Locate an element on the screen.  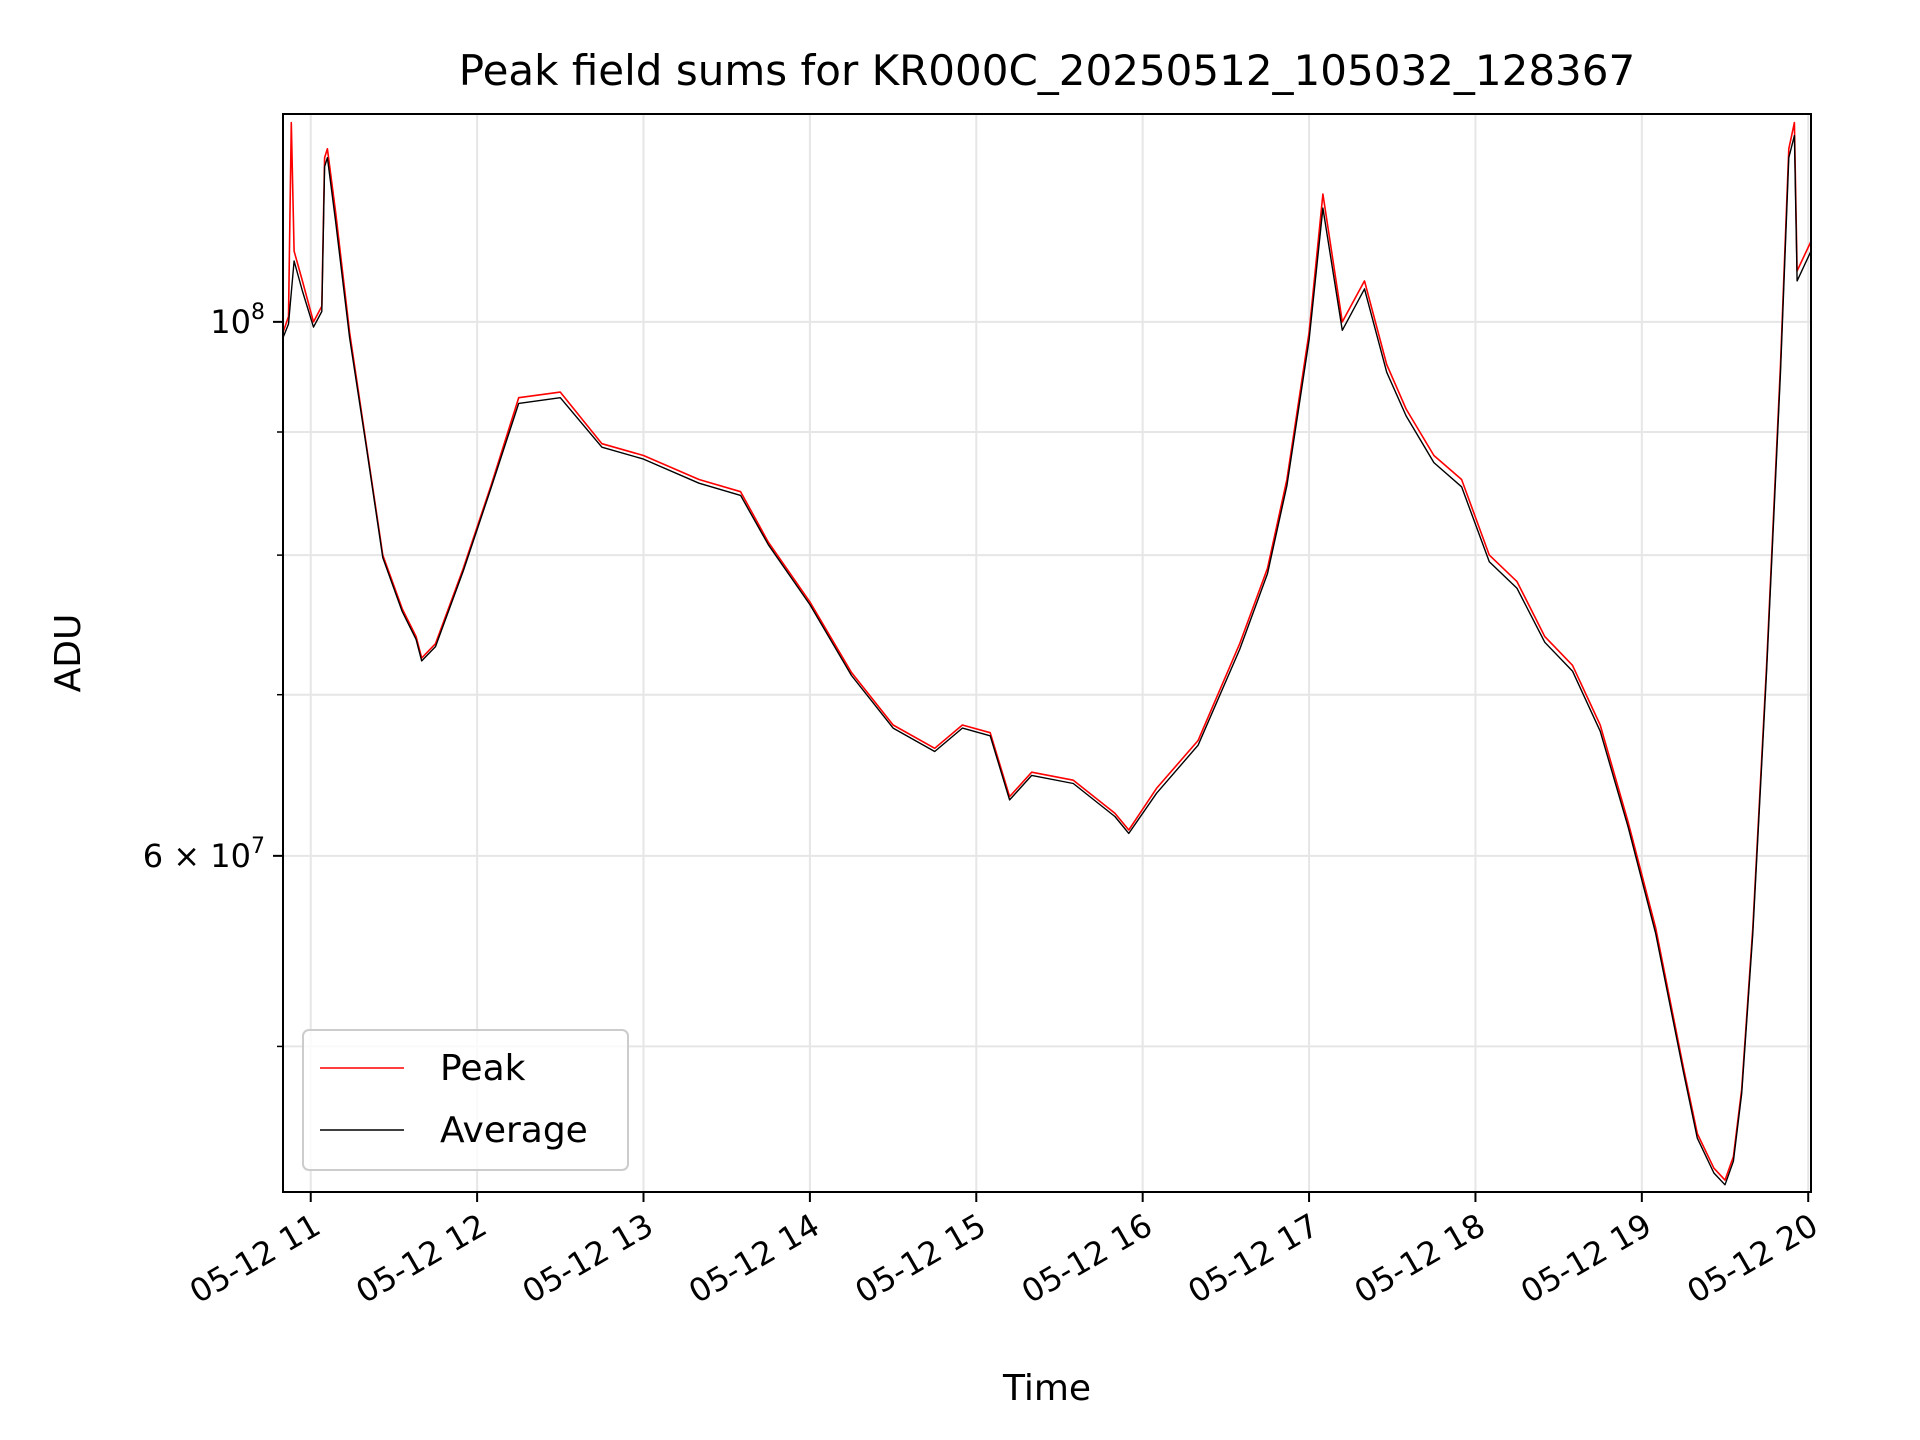
legend-label-average: Average is located at coordinates (514, 1130).